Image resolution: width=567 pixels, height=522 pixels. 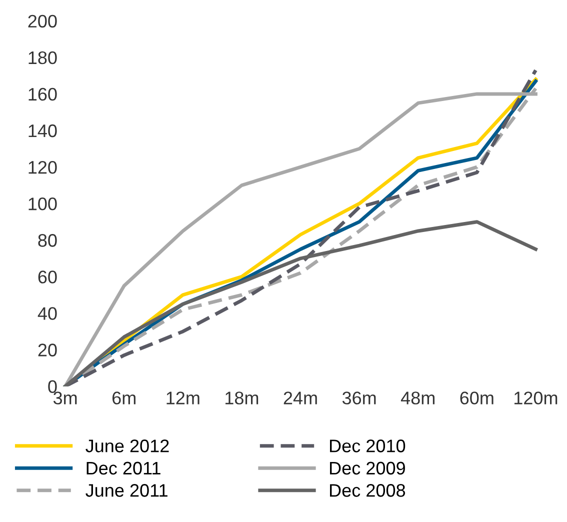 I want to click on legend-label: June 2012, so click(x=127, y=446).